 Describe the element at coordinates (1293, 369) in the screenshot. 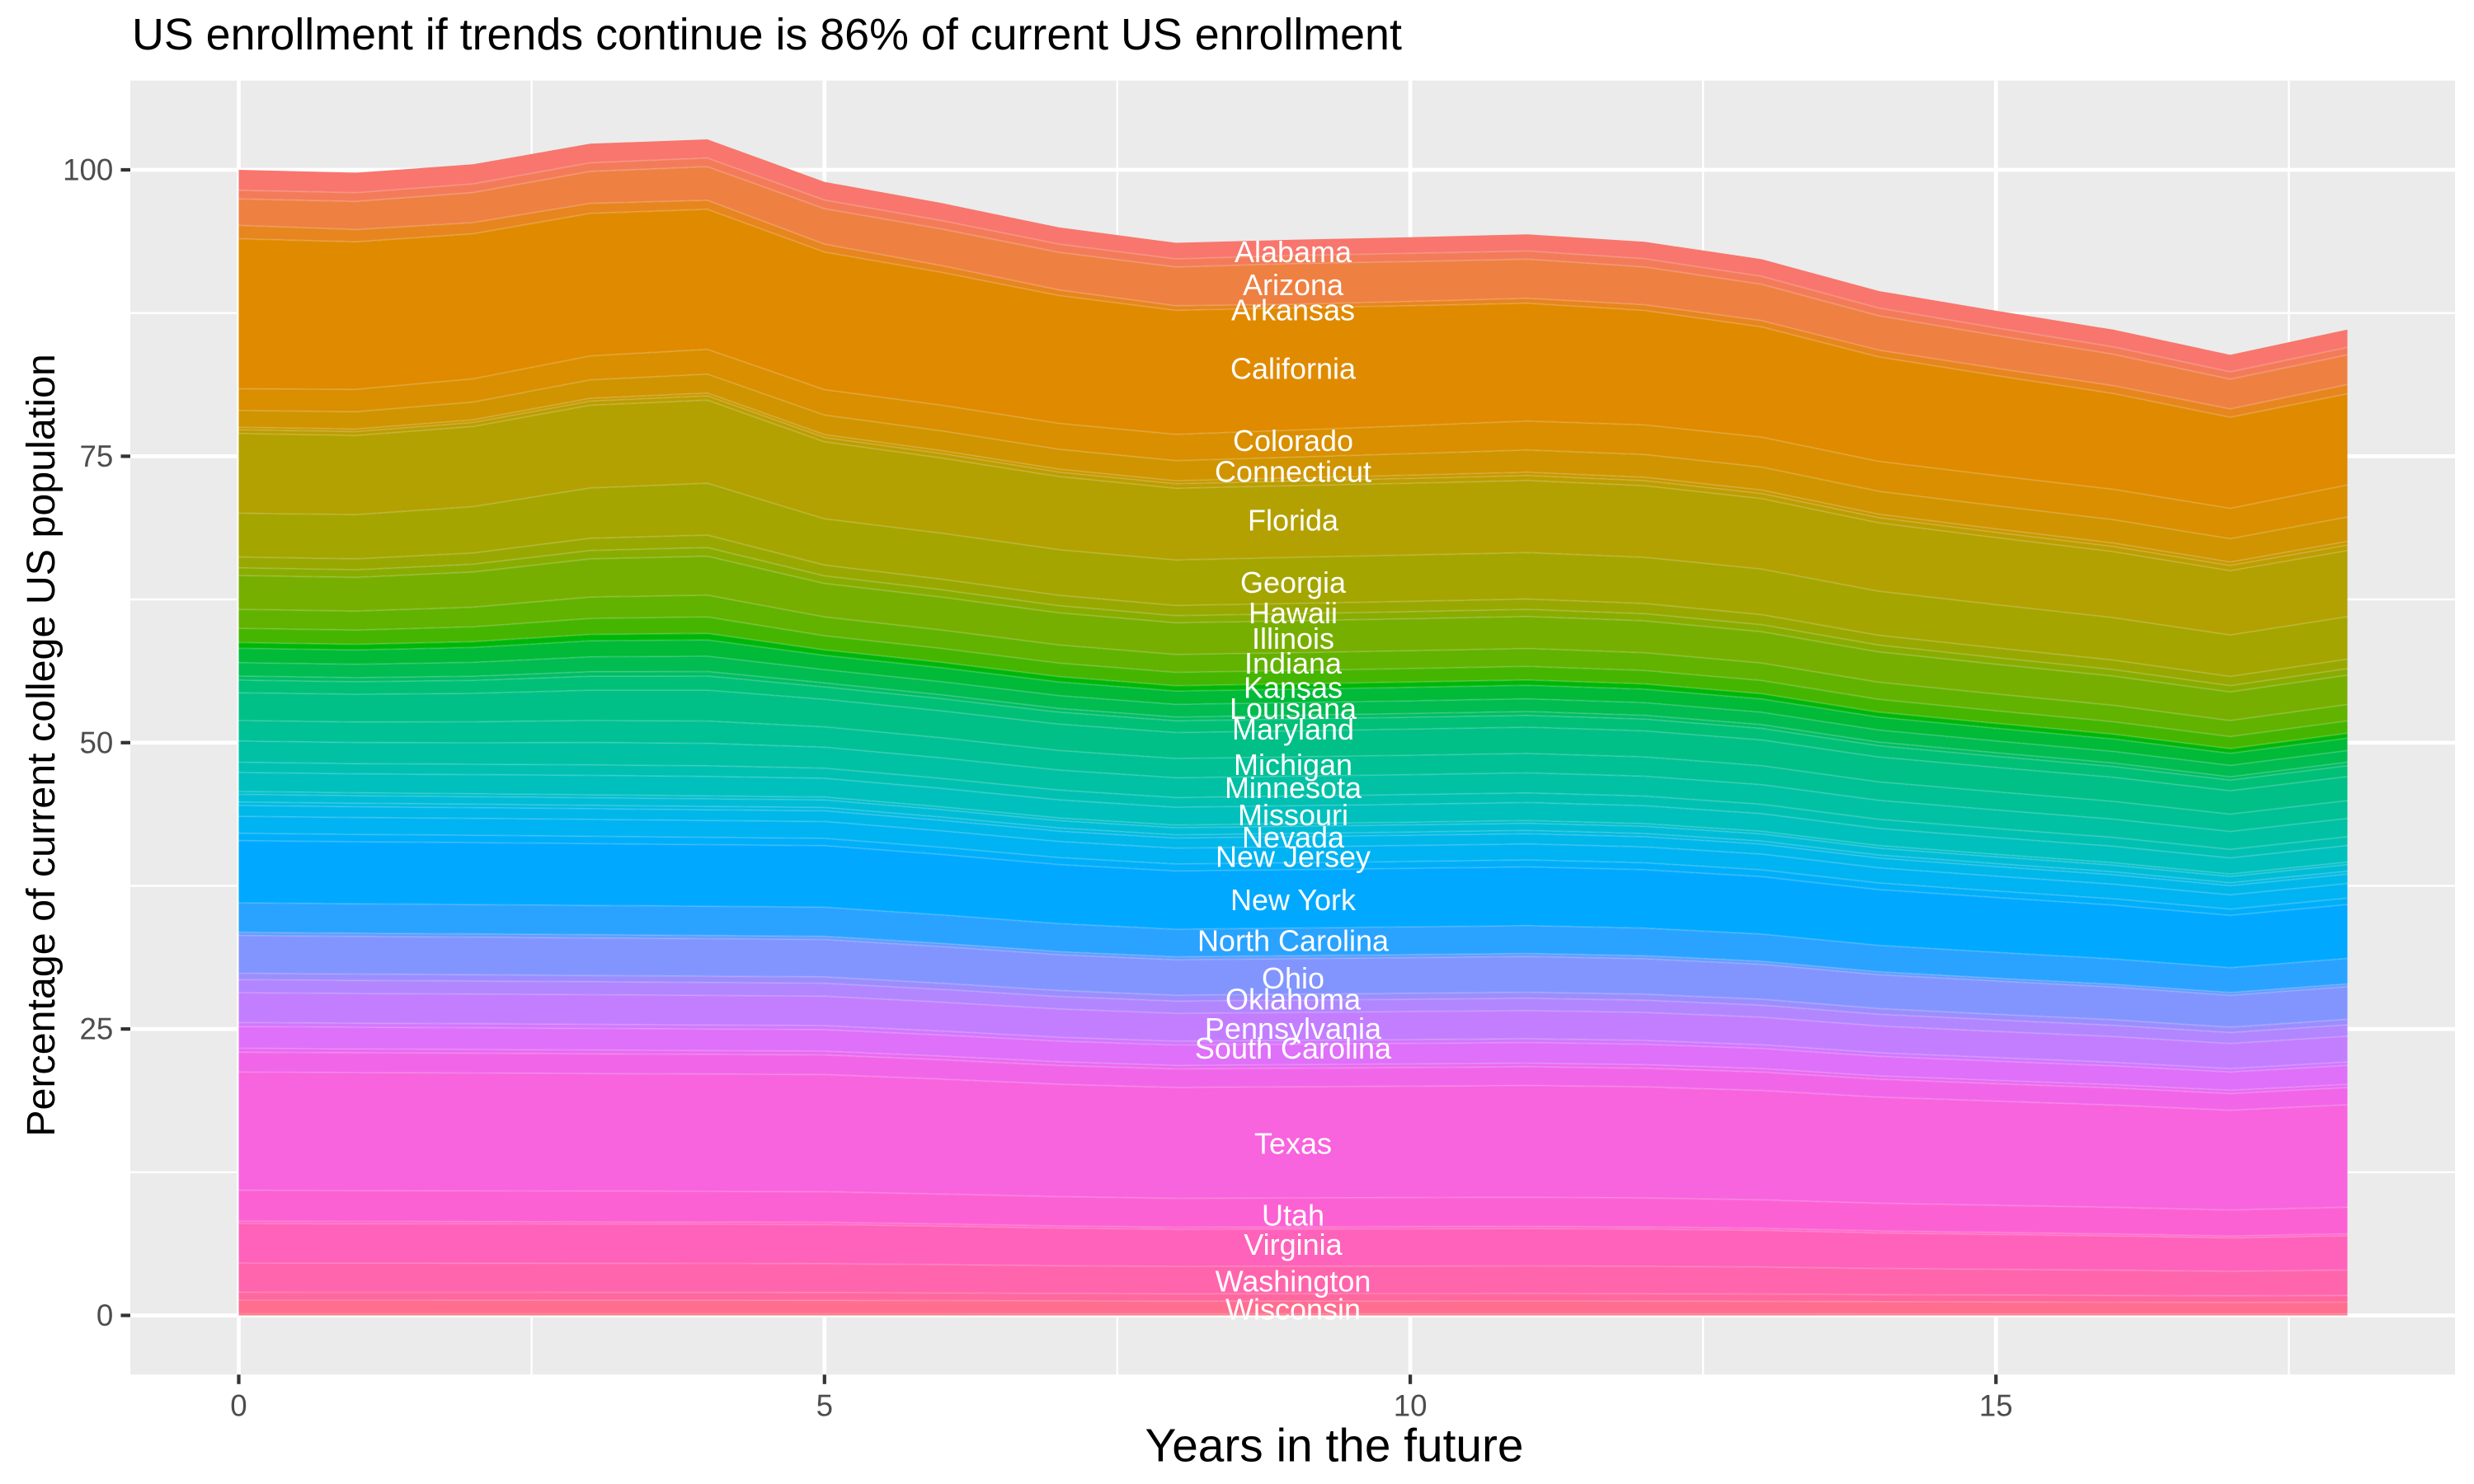

I see `svg-text: California` at that location.